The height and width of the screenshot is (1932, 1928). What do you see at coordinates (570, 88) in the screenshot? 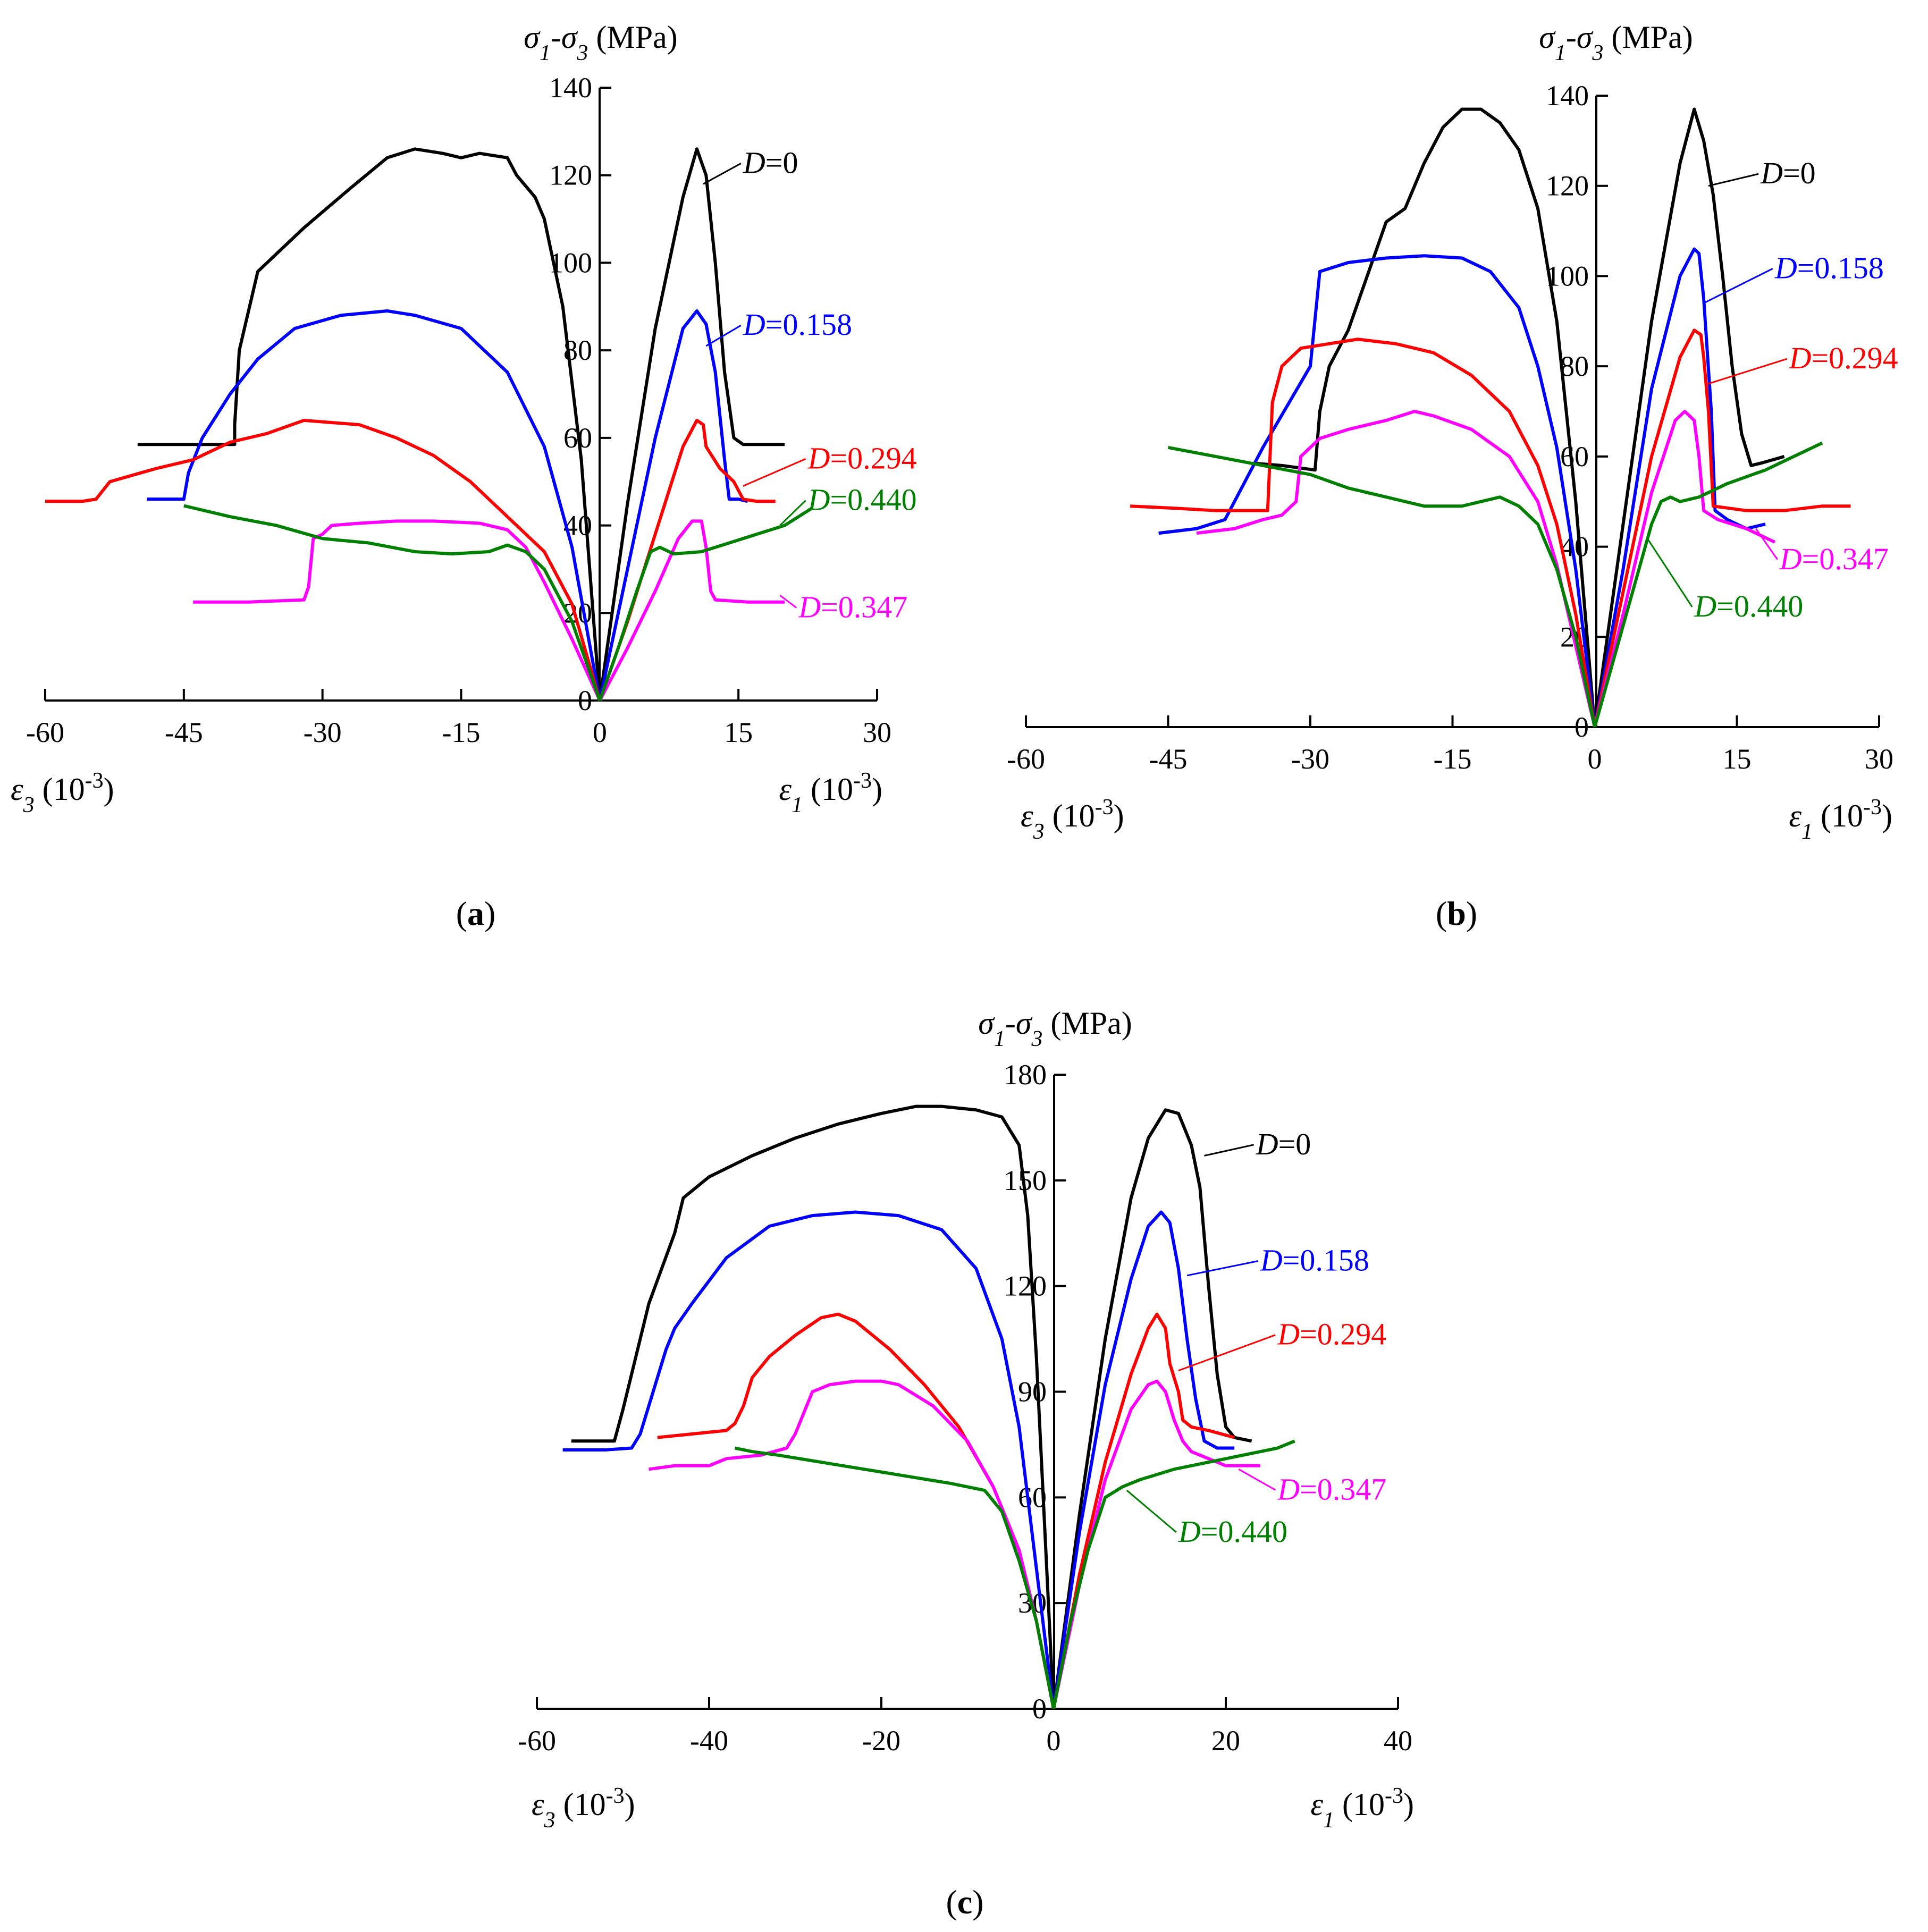
I see `y-tick-label: 140` at bounding box center [570, 88].